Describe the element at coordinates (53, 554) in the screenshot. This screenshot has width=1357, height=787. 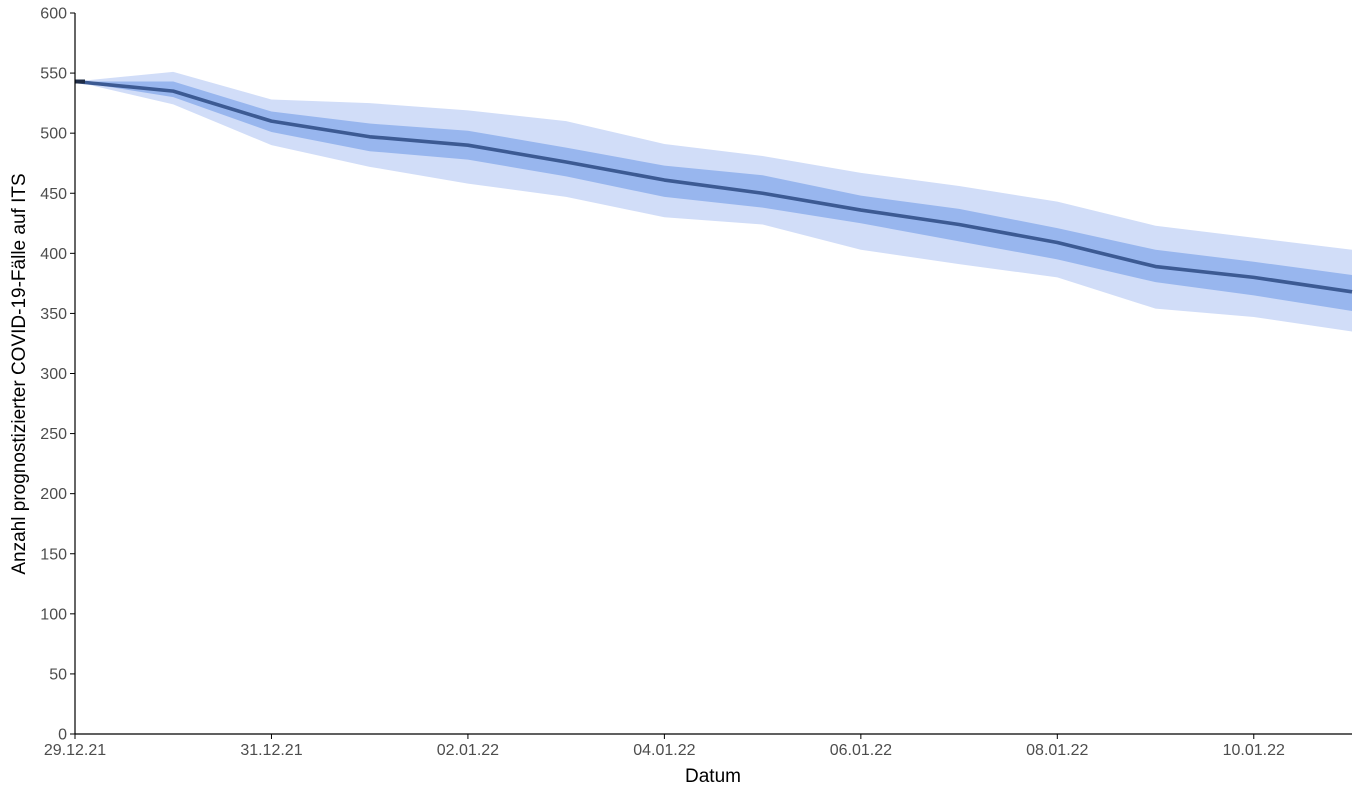
I see `y-tick-label: 150` at that location.